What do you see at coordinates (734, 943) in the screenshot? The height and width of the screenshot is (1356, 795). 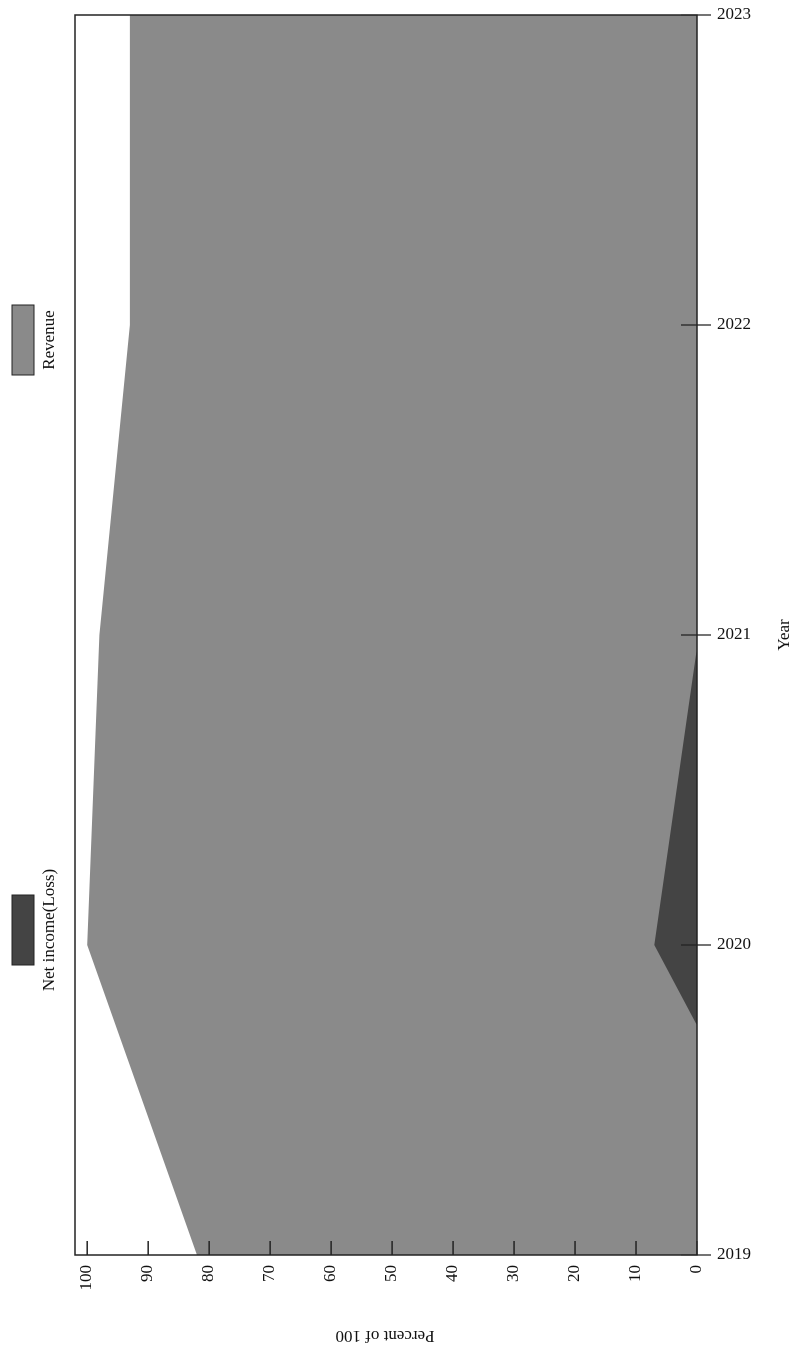 I see `x-tick-label: 2020` at bounding box center [734, 943].